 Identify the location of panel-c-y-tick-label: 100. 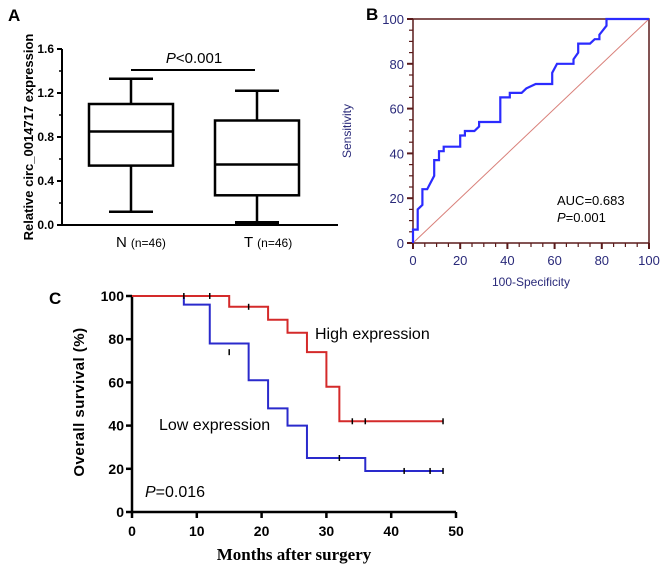
(113, 296).